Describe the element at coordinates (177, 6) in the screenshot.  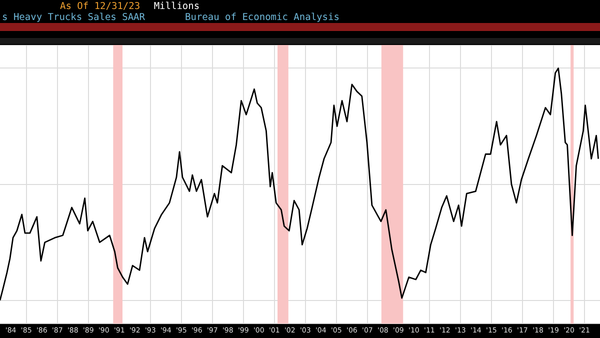
I see `text: Millions` at that location.